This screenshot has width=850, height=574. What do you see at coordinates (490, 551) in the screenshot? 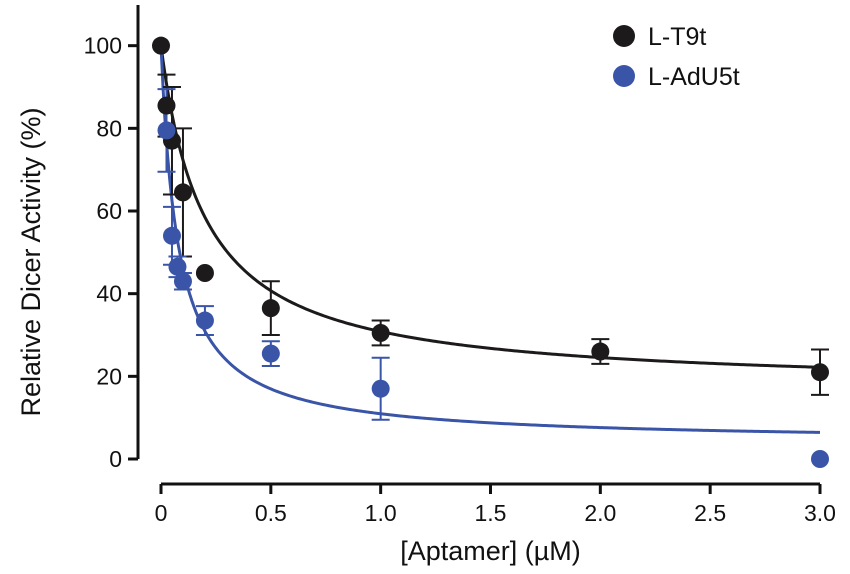
I see `x-axis-title: [Aptamer] (µM)` at bounding box center [490, 551].